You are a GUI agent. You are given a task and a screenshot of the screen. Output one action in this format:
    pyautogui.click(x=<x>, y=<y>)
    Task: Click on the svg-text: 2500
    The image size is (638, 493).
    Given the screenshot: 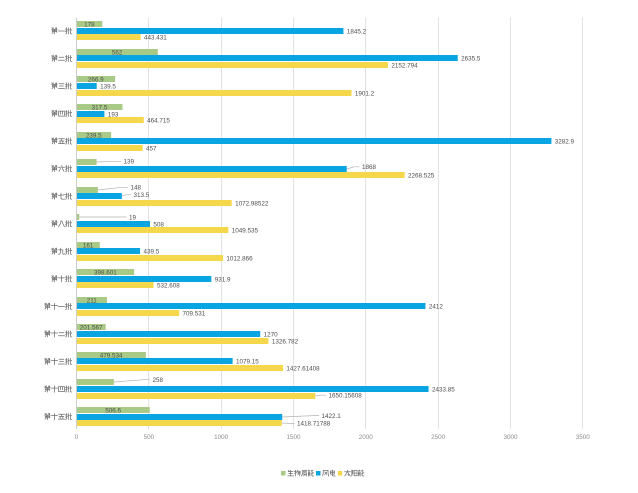 What is the action you would take?
    pyautogui.click(x=438, y=437)
    